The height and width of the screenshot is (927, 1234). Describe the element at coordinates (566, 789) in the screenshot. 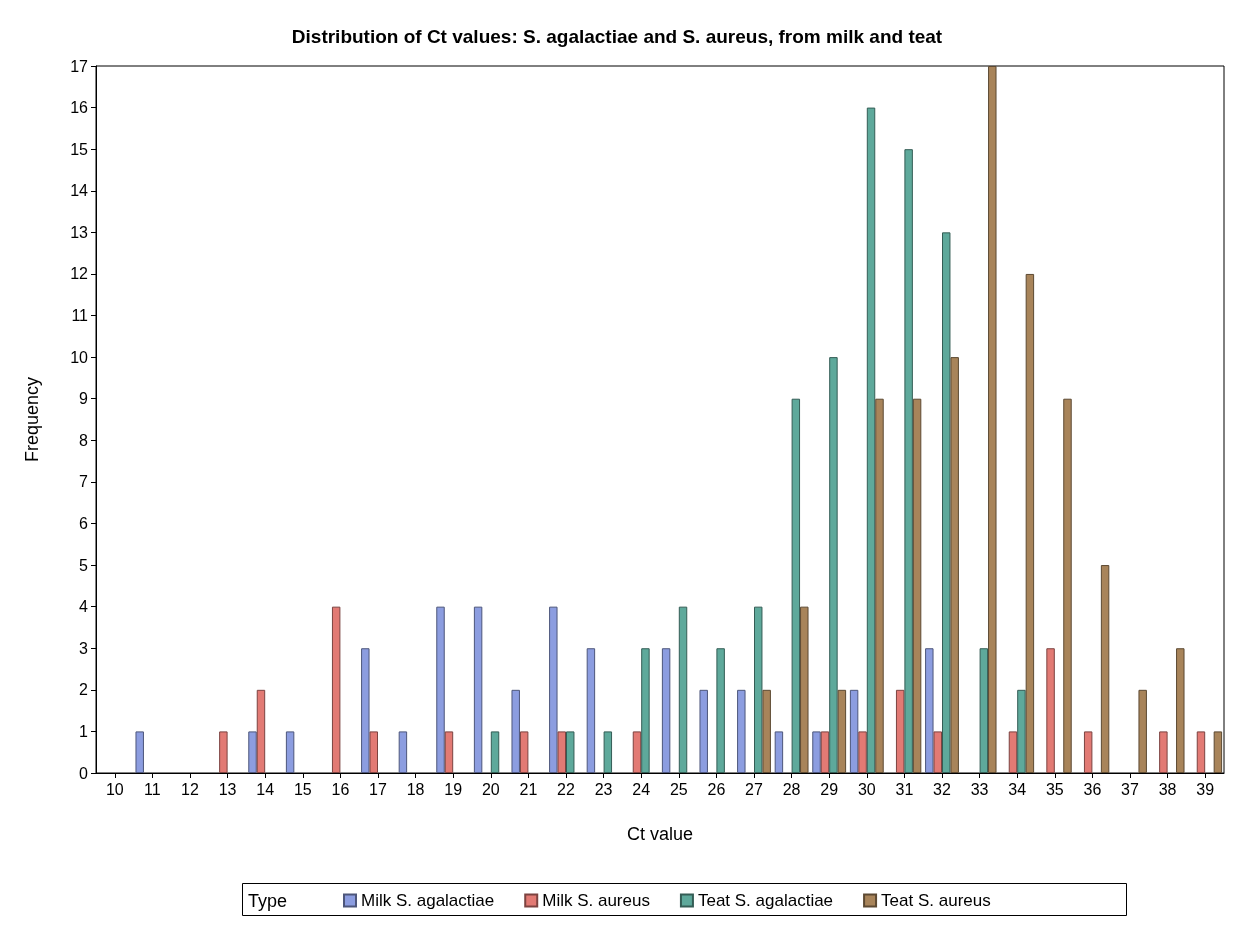

I see `x-tick-label: 22` at that location.